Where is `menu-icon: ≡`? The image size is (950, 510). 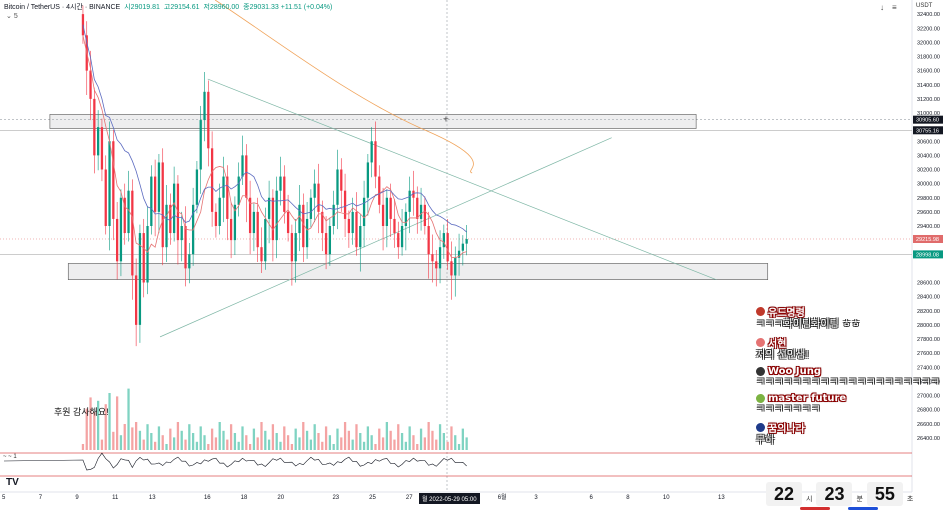
menu-icon: ≡ is located at coordinates (894, 7).